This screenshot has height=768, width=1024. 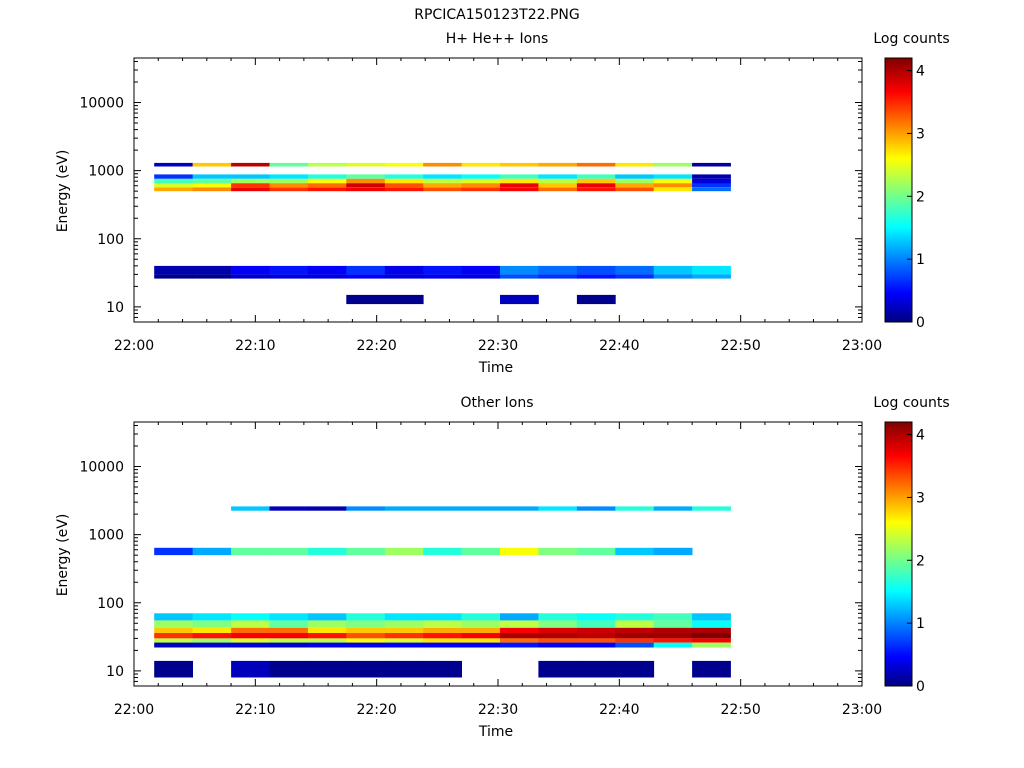 I want to click on colorbar-tick-label: 4, so click(x=920, y=72).